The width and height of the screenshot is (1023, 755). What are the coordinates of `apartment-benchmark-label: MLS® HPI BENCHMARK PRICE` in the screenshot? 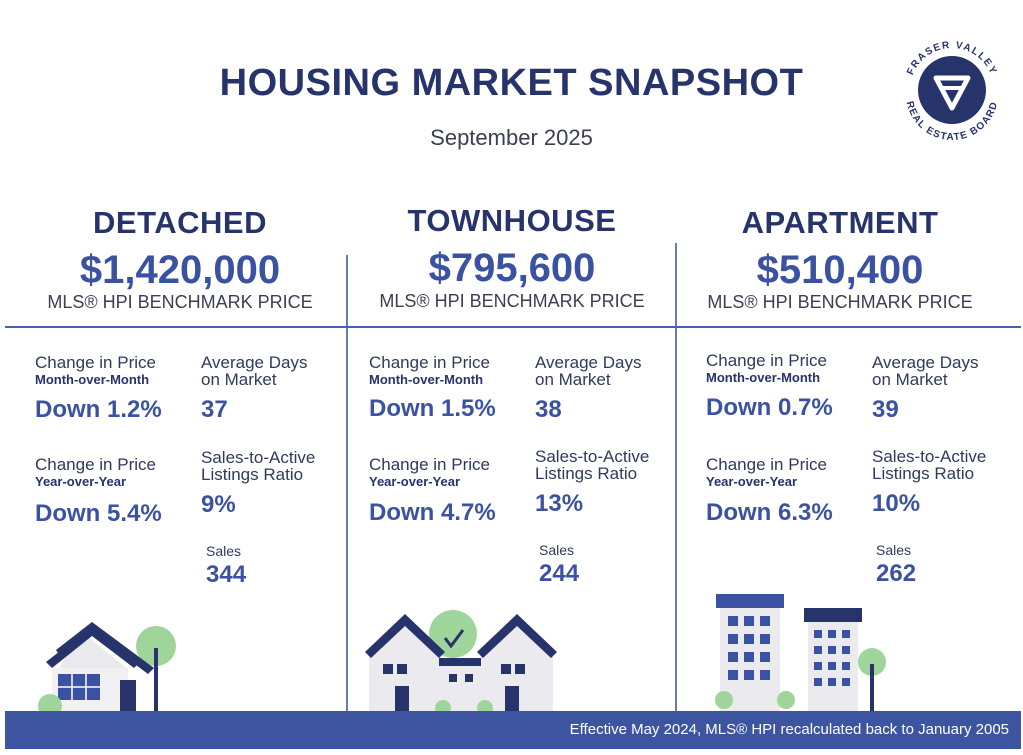 It's located at (840, 302).